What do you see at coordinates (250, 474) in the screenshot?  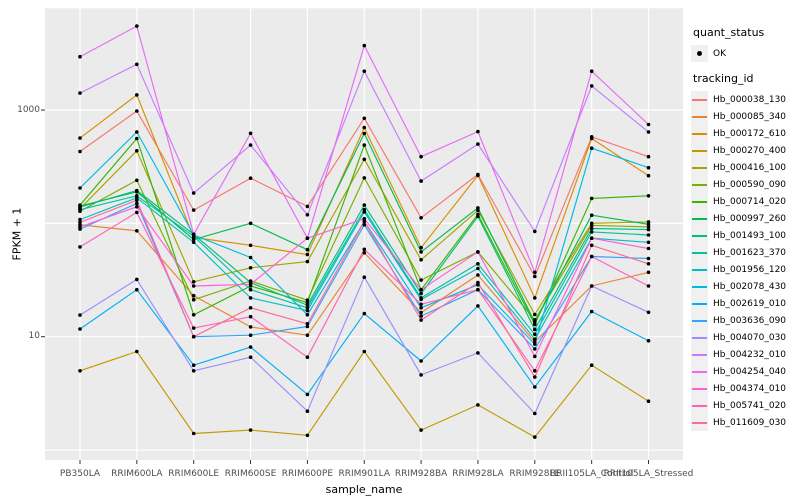 I see `x-tick-label: RRIM600SE` at bounding box center [250, 474].